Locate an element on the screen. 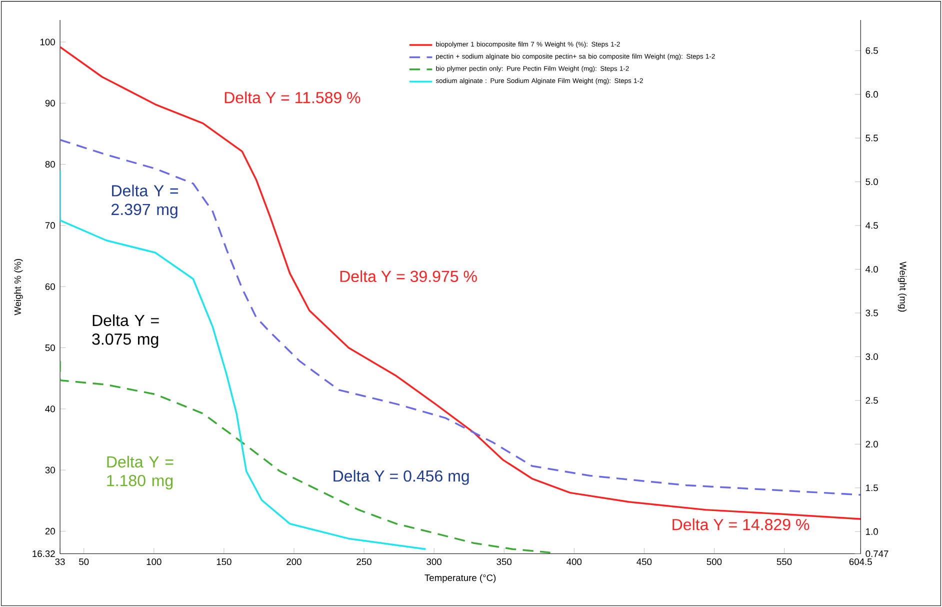 The height and width of the screenshot is (607, 942). x-axis-title: Temperature (°C) is located at coordinates (460, 578).